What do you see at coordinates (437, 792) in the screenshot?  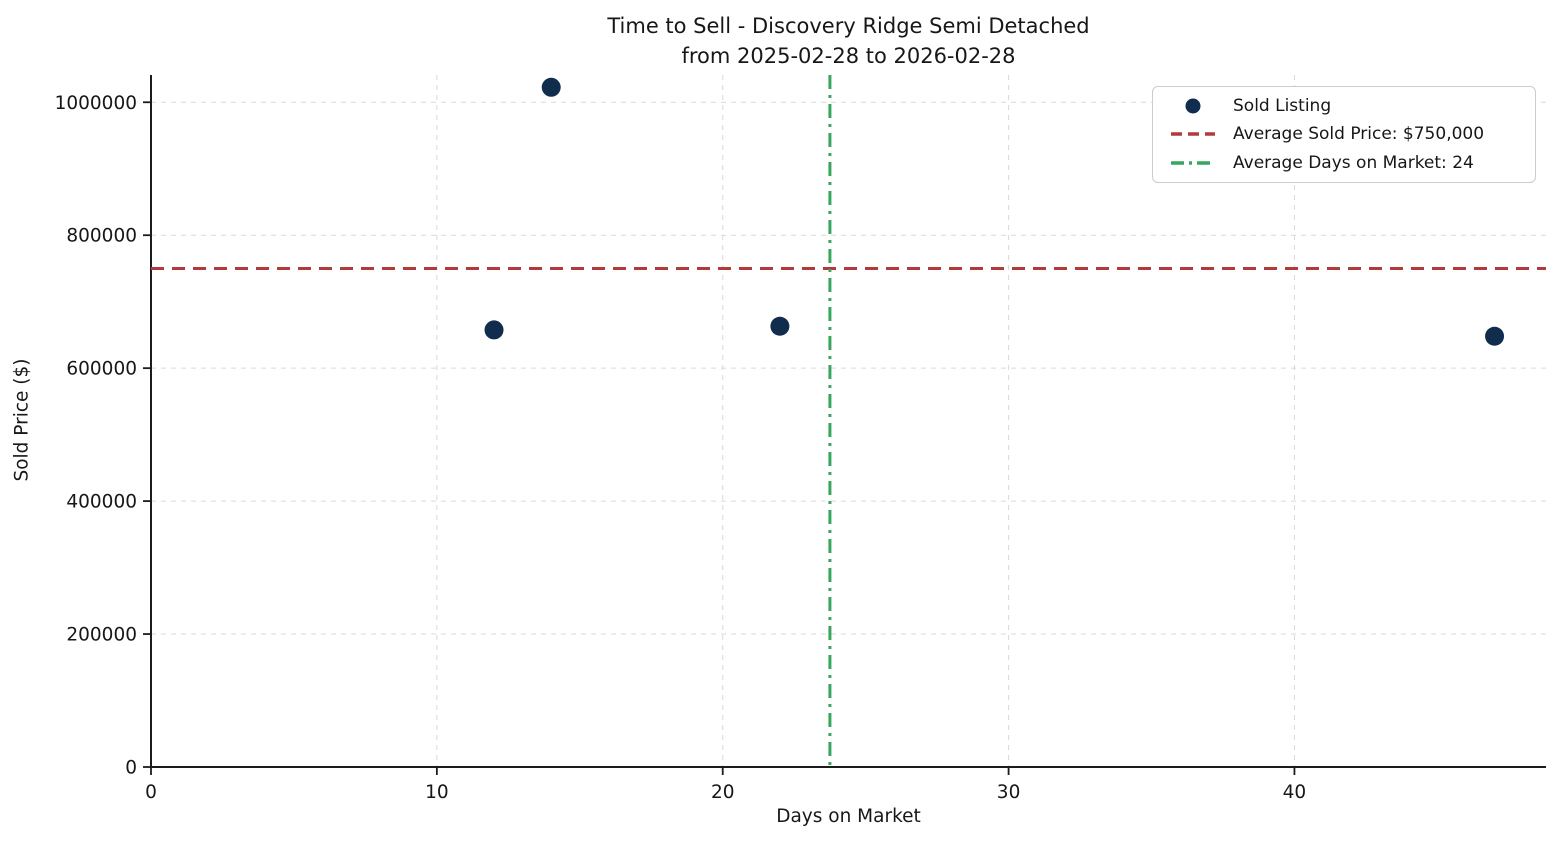 I see `x-tick-label: 10` at bounding box center [437, 792].